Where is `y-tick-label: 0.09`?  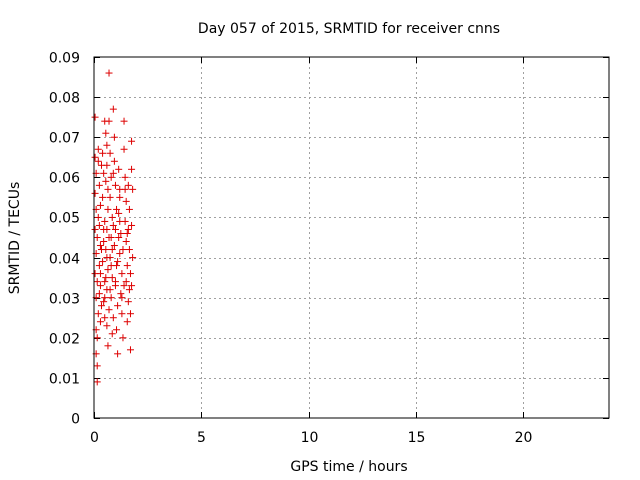 y-tick-label: 0.09 is located at coordinates (64, 59).